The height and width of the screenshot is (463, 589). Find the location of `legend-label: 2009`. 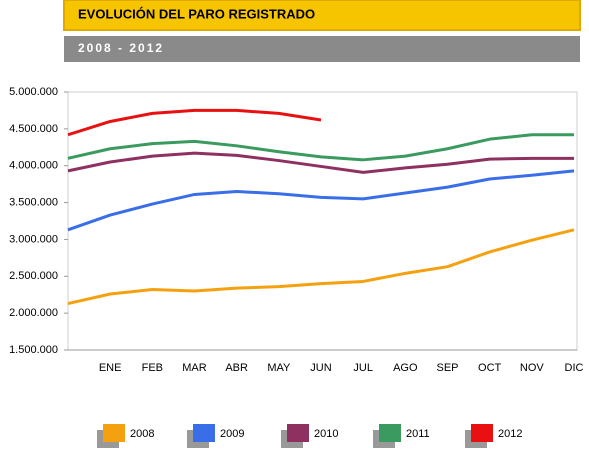

legend-label: 2009 is located at coordinates (232, 434).